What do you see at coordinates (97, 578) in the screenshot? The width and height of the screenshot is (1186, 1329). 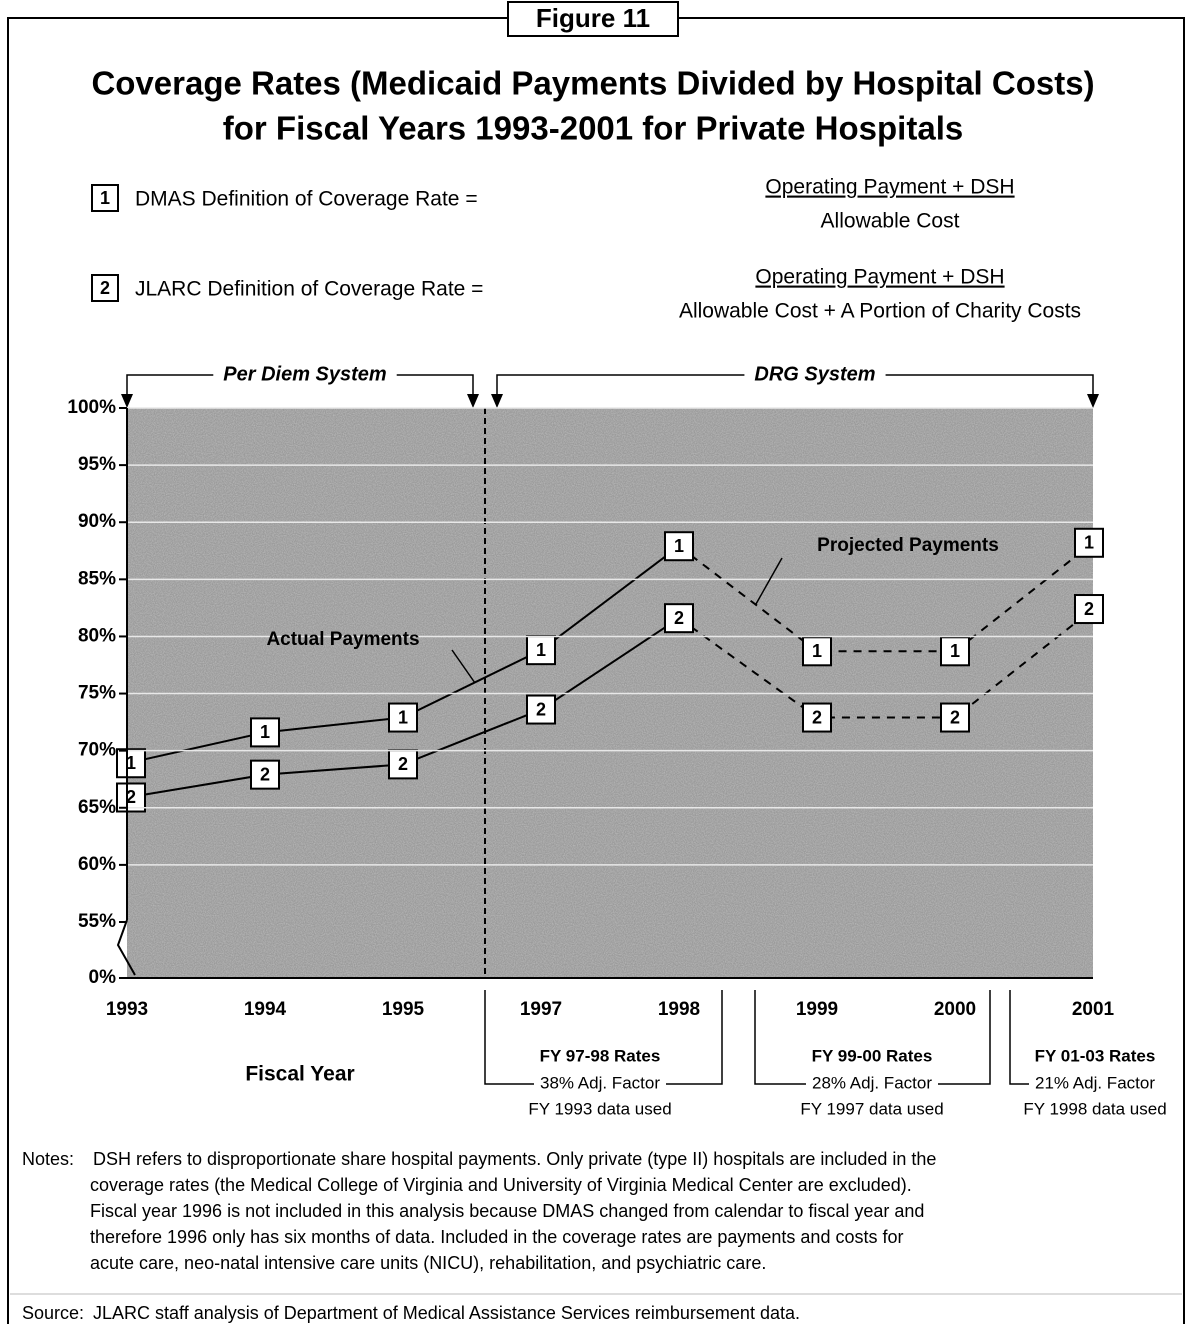 I see `y-tick-label: 85%` at bounding box center [97, 578].